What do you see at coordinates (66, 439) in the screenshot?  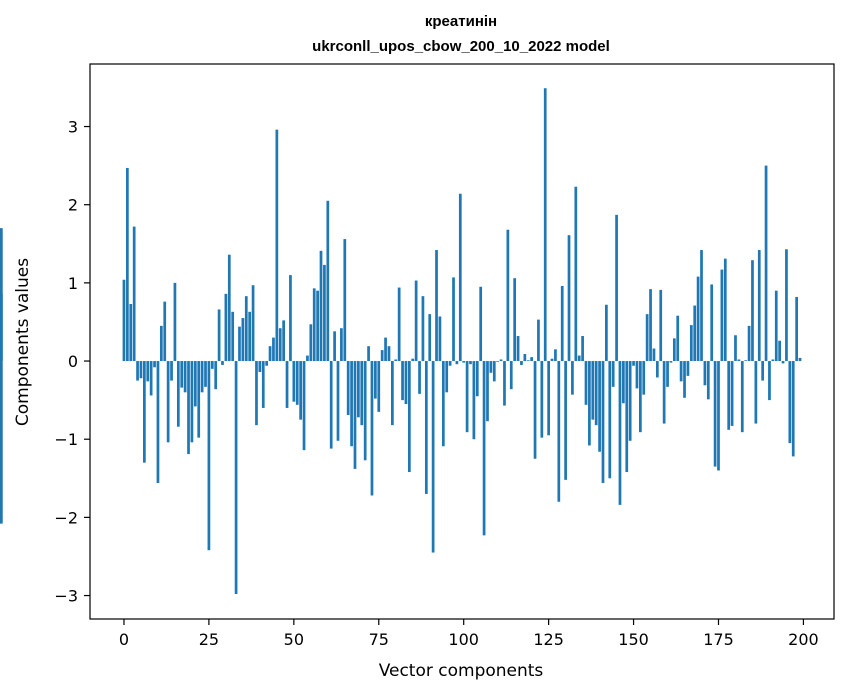 I see `y-tick-label: −1` at bounding box center [66, 439].